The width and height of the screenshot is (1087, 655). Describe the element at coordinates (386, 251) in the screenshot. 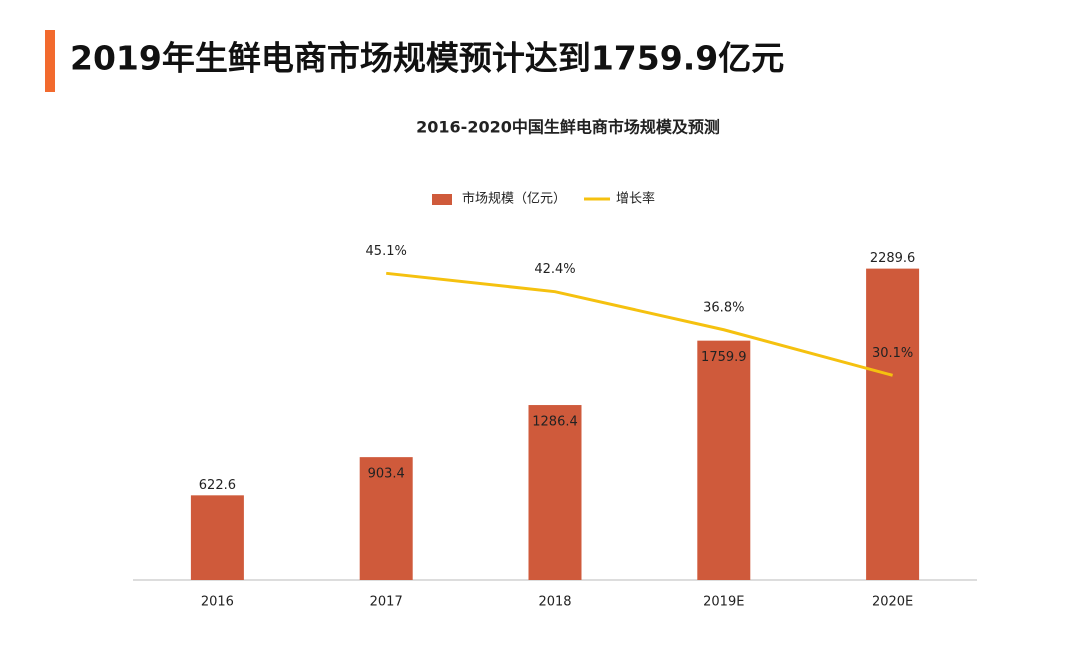

I see `line-value-label: 45.1%` at that location.